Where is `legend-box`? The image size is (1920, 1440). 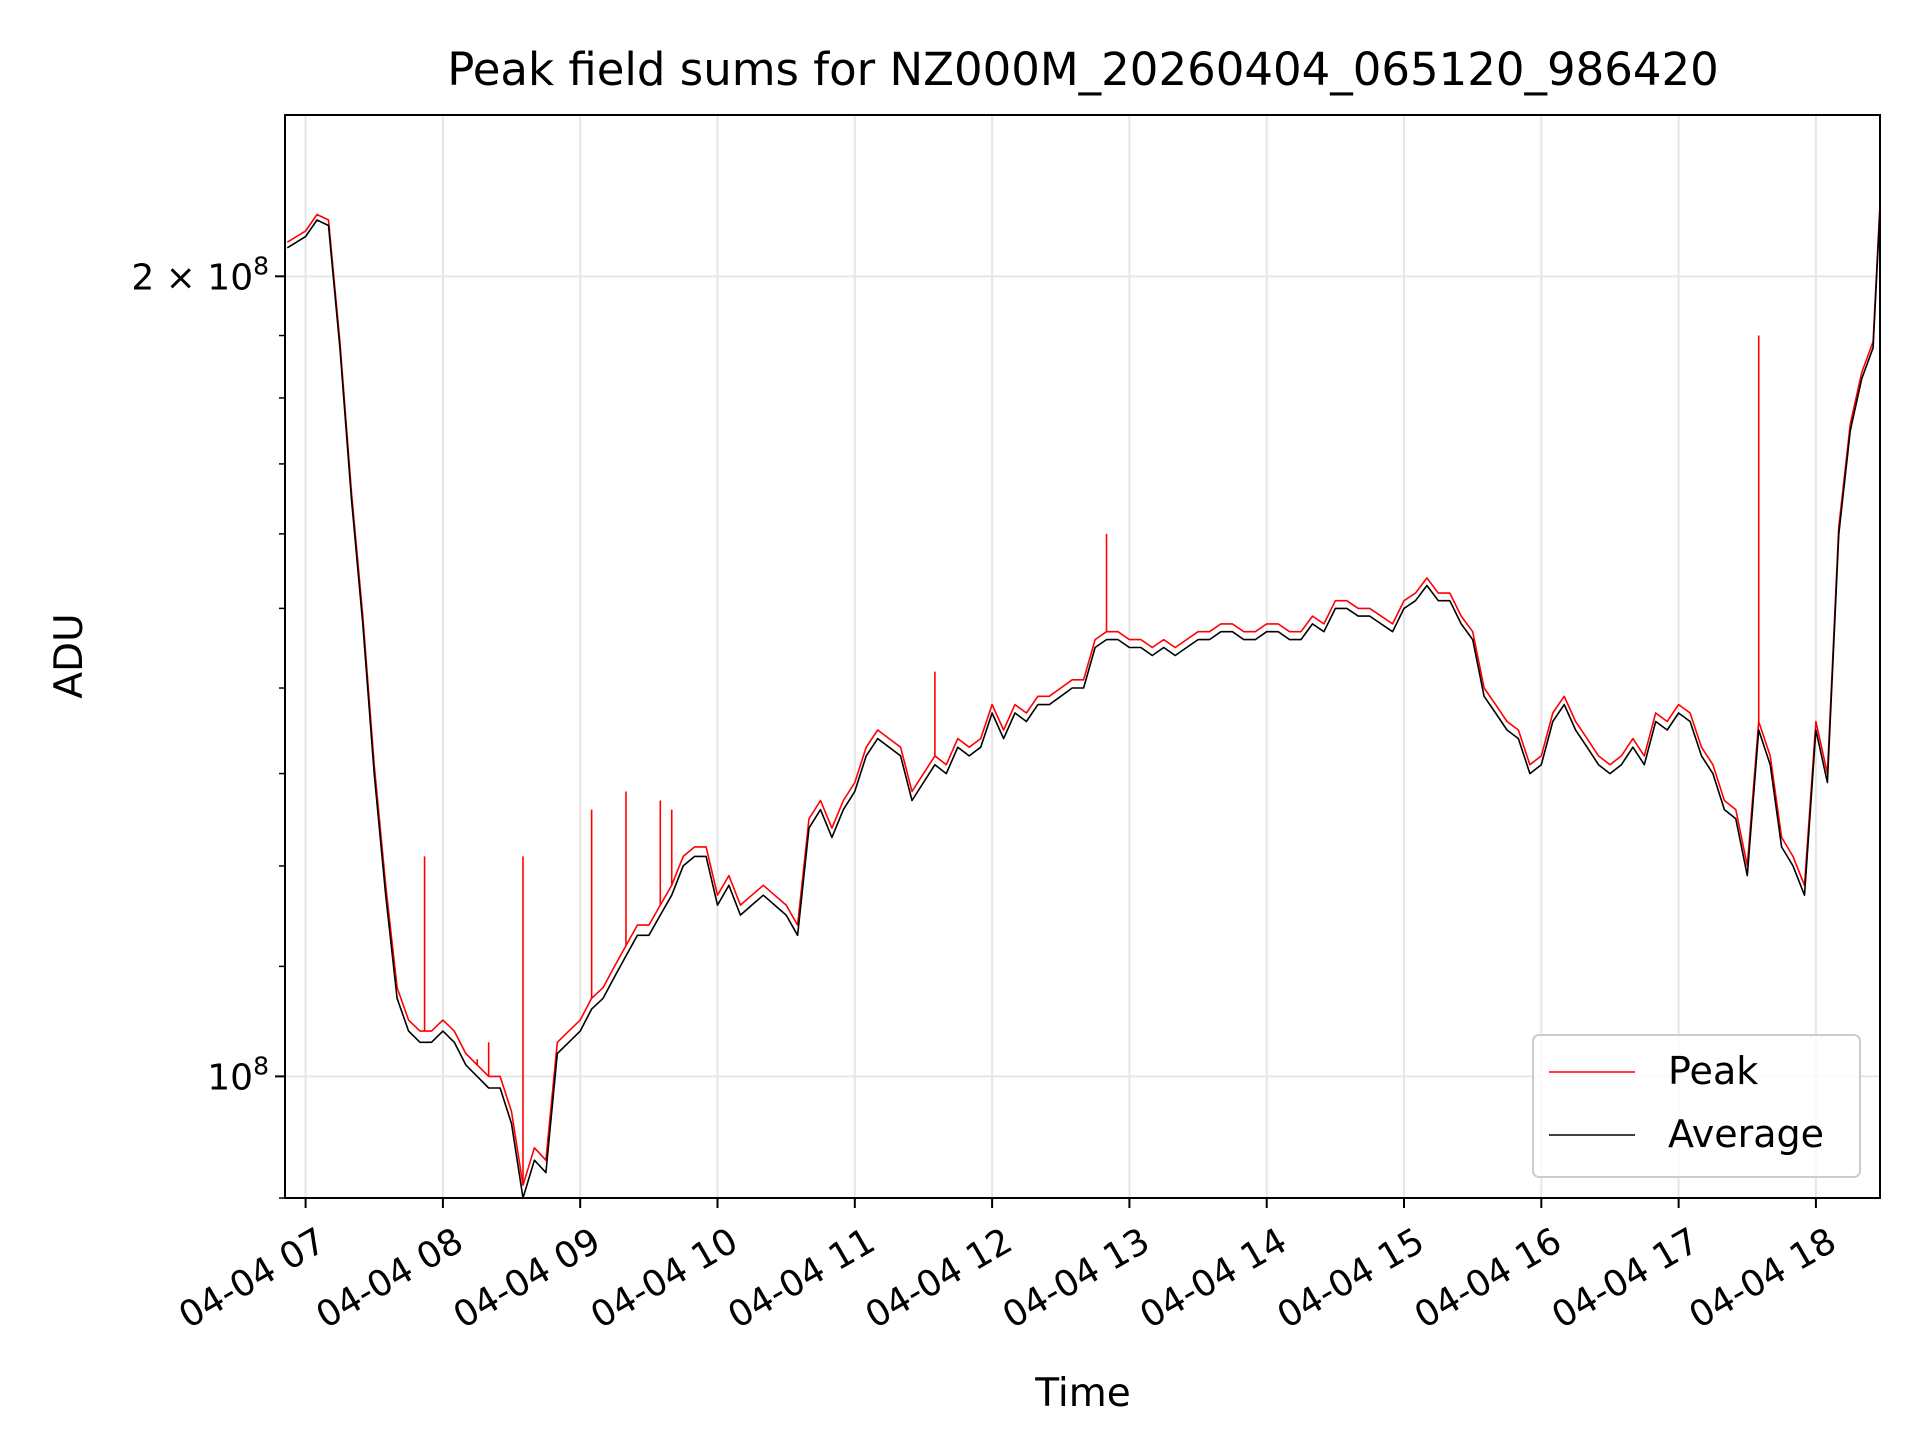 legend-box is located at coordinates (1696, 1106).